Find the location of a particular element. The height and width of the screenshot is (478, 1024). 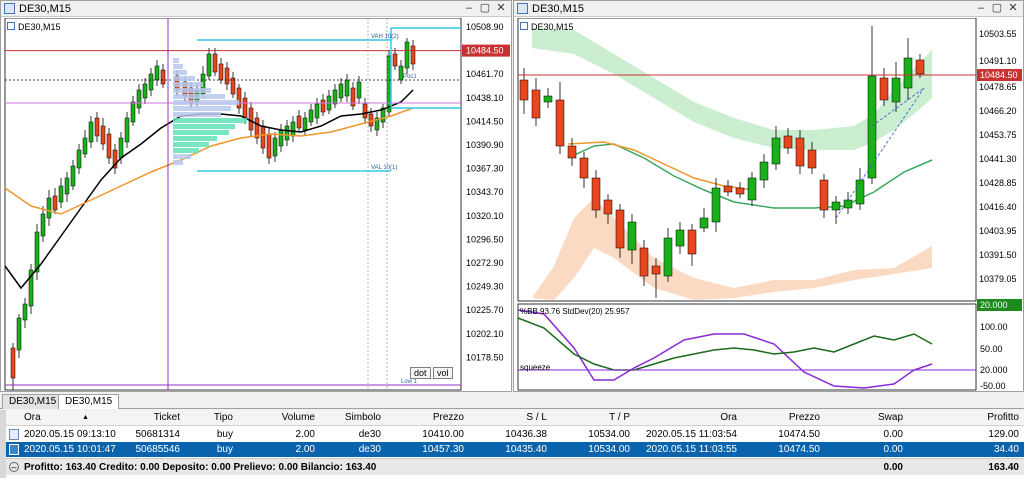

col-profitto: Profitto is located at coordinates (1003, 417).